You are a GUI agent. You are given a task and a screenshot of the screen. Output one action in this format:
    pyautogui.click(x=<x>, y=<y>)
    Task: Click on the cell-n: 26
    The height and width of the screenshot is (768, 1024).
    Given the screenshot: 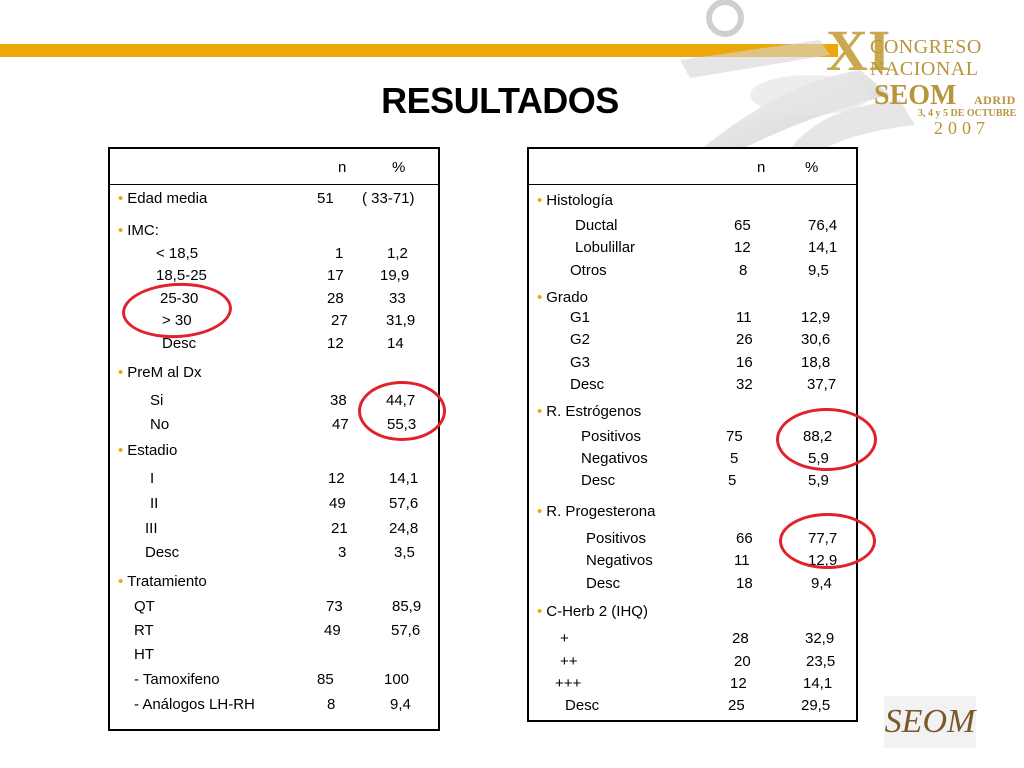 What is the action you would take?
    pyautogui.click(x=744, y=339)
    